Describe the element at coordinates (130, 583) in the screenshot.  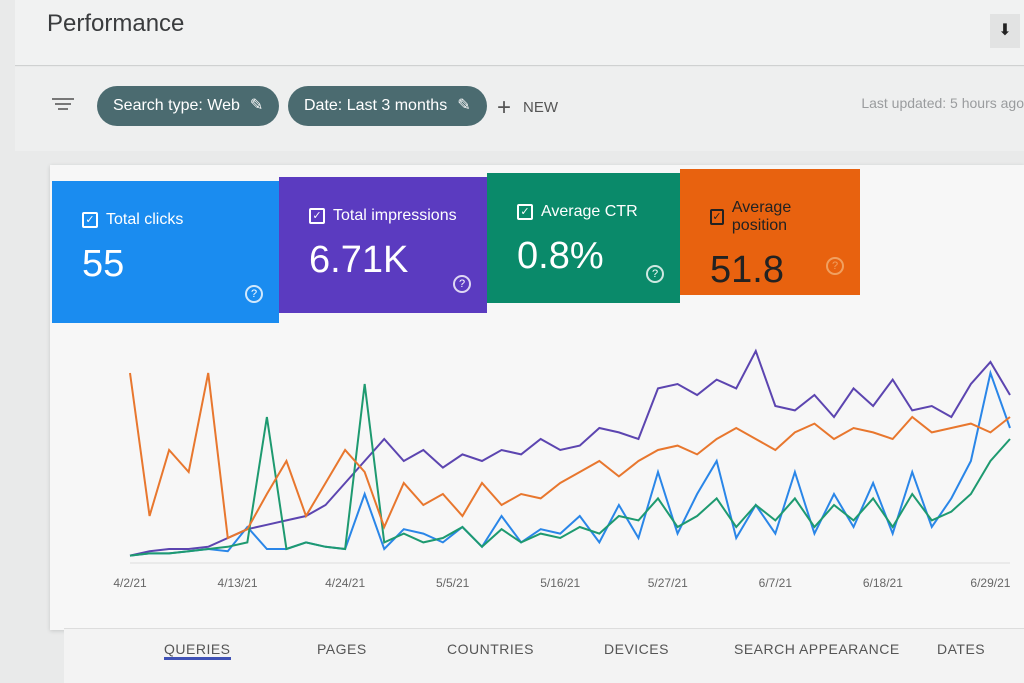
I see `x-tick-label: 4/2/21` at that location.